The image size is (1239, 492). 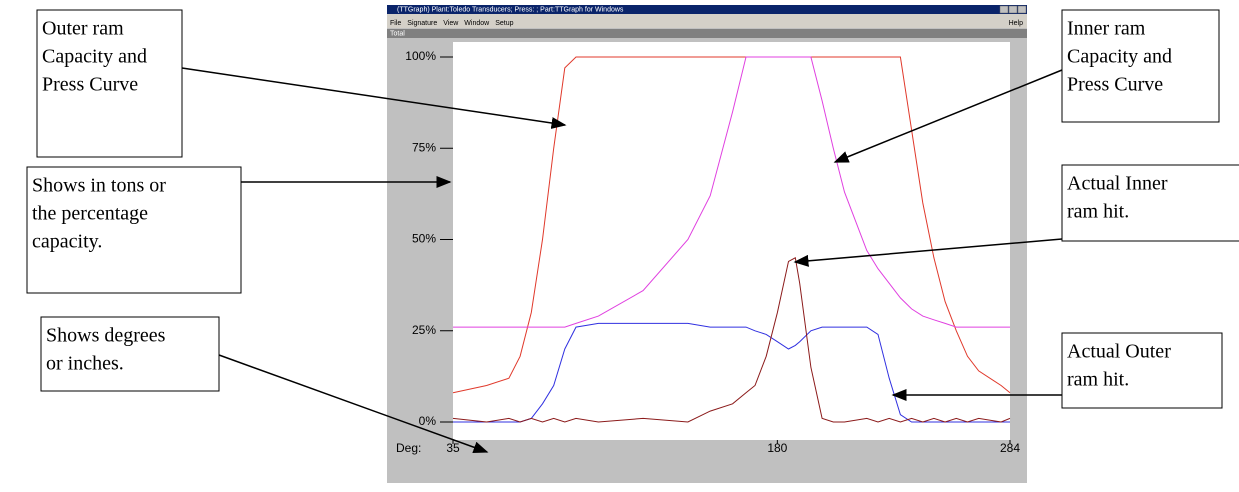 What do you see at coordinates (707, 9) in the screenshot?
I see `title-bar` at bounding box center [707, 9].